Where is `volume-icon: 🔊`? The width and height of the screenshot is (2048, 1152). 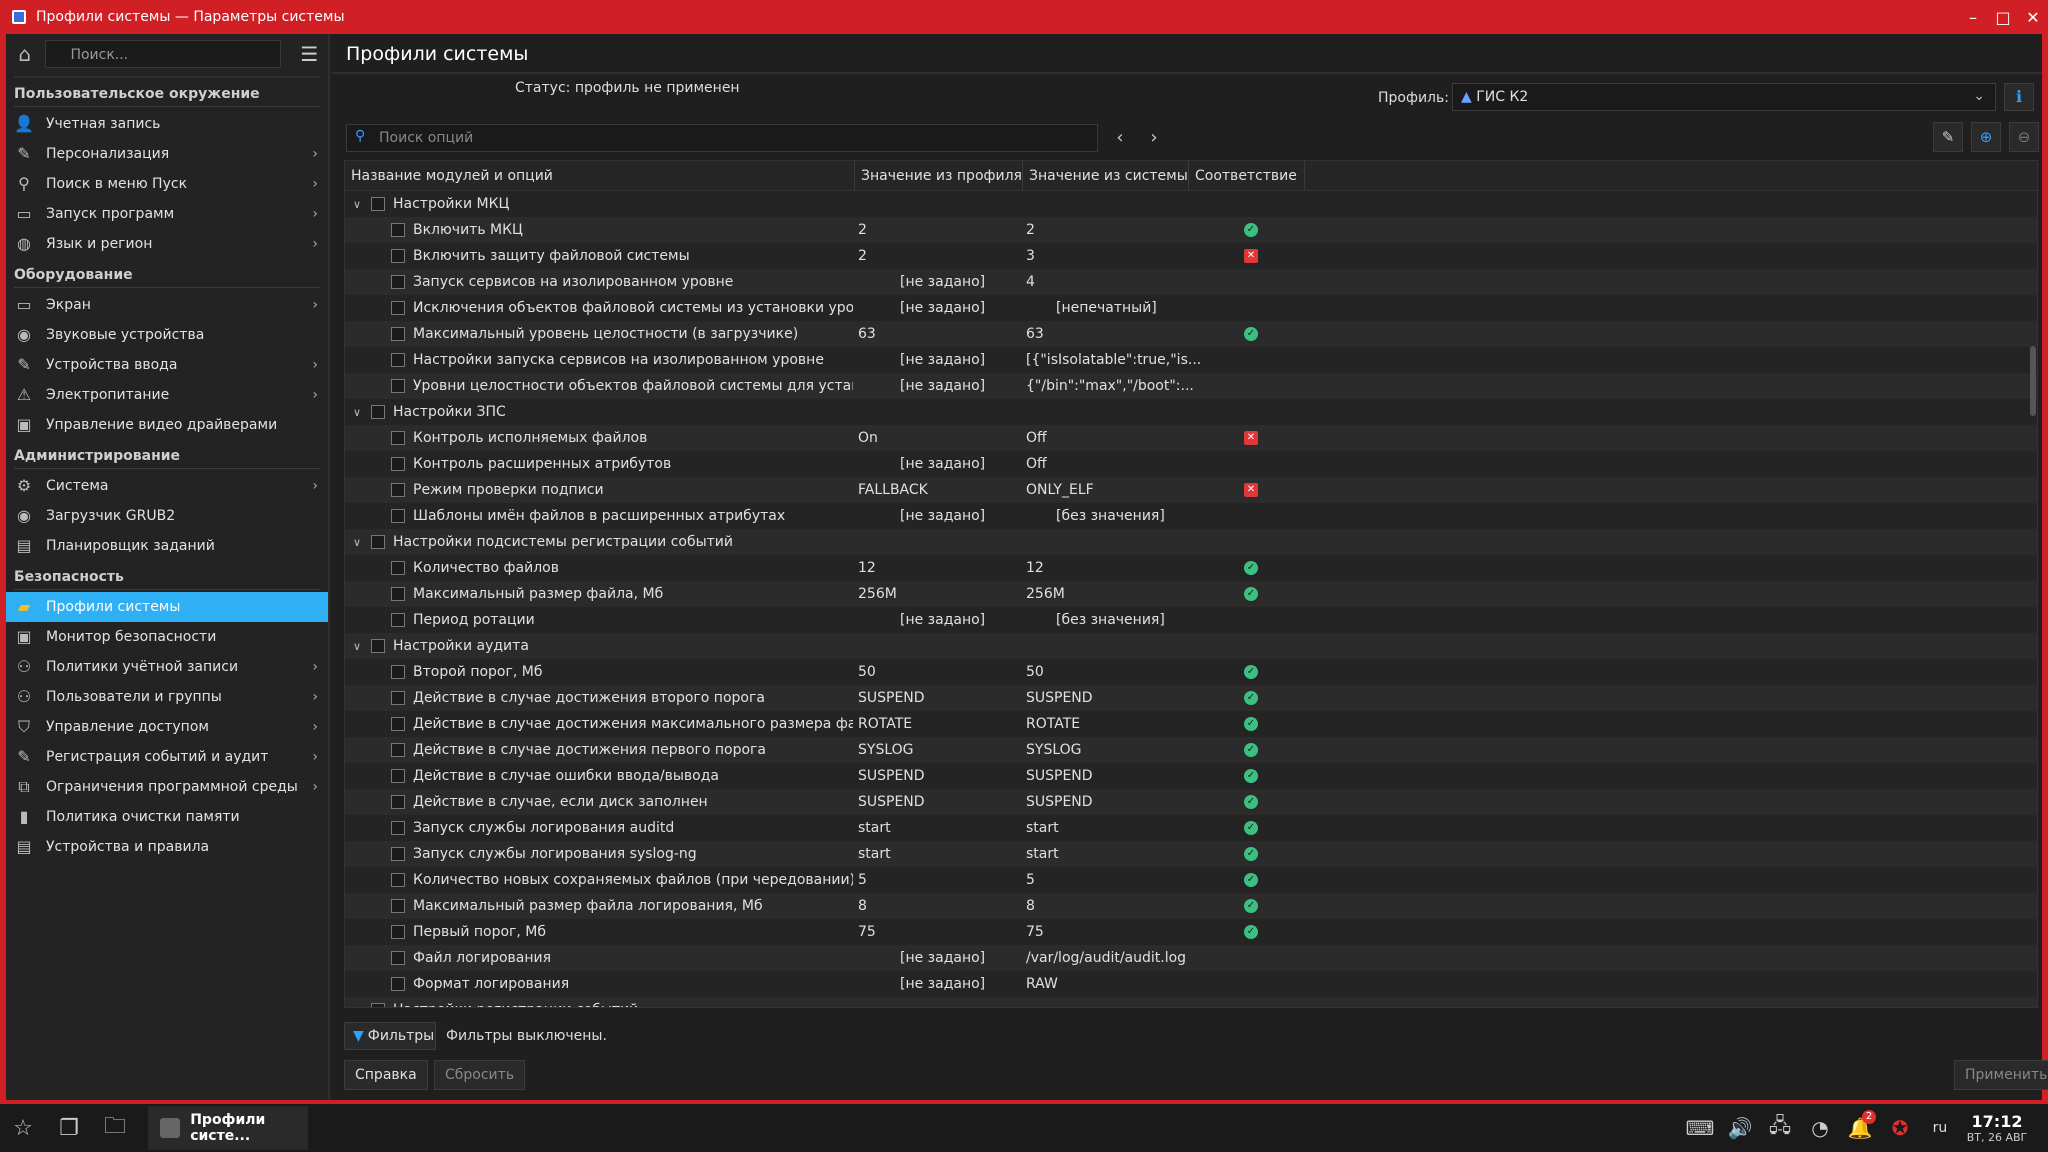 volume-icon: 🔊 is located at coordinates (1740, 1128).